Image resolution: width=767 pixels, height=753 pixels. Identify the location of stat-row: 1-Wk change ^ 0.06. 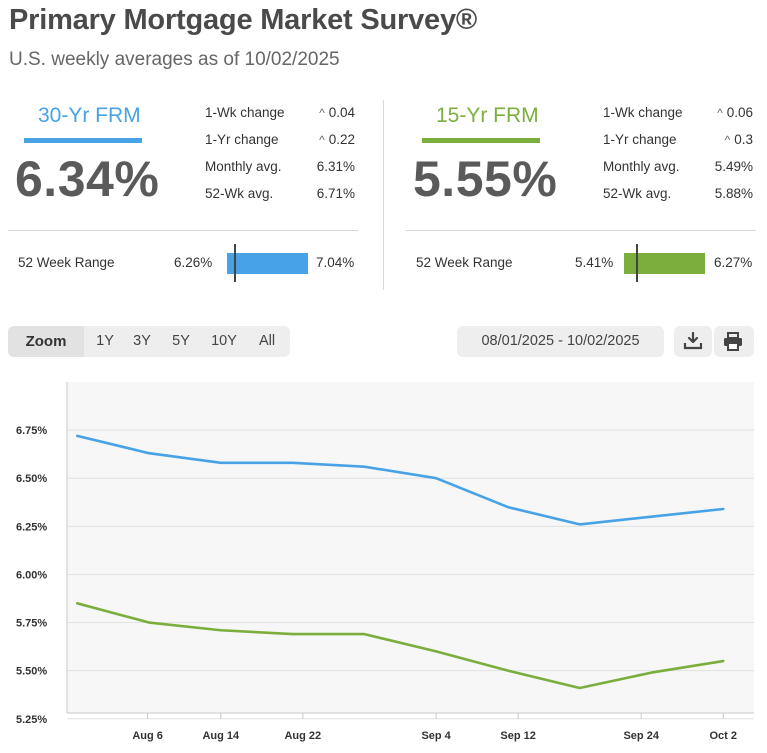
(678, 118).